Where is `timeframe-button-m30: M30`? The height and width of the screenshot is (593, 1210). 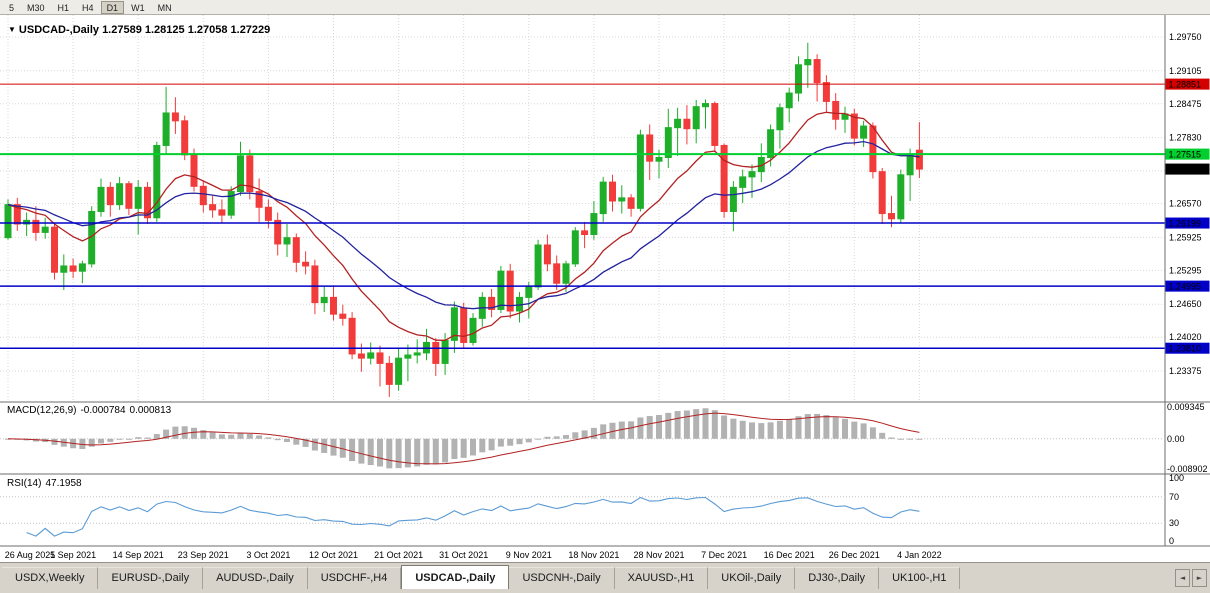
timeframe-button-m30: M30 is located at coordinates (36, 7).